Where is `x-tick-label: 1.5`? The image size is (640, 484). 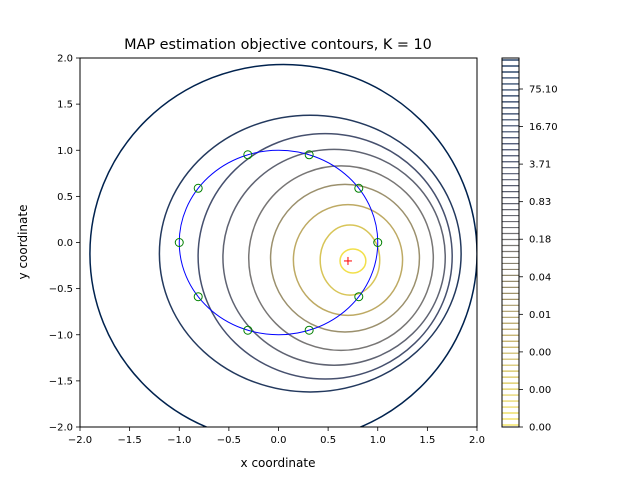
x-tick-label: 1.5 is located at coordinates (427, 440).